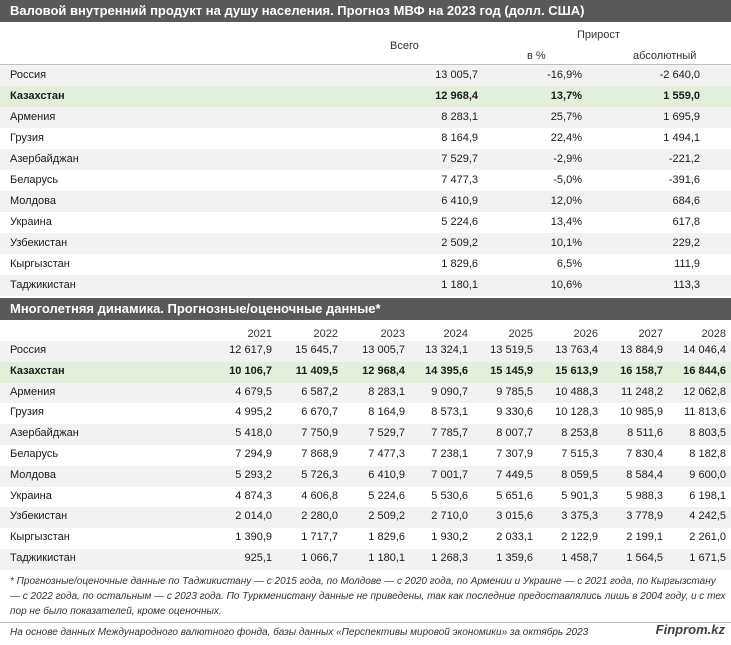 The height and width of the screenshot is (645, 731). I want to click on growth-abs-value: 1 494,1, so click(681, 138).